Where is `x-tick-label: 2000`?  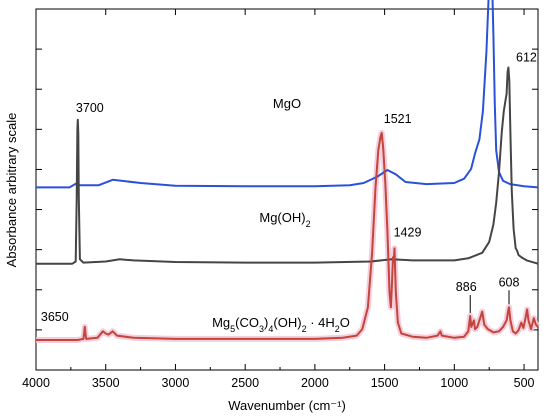
x-tick-label: 2000 is located at coordinates (315, 383).